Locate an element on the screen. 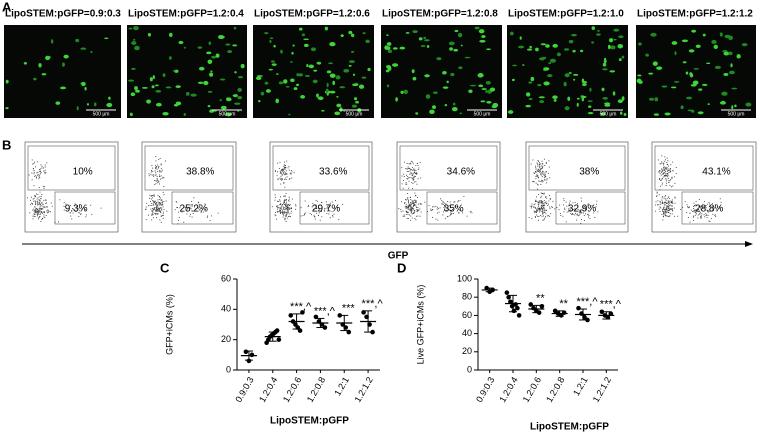 The width and height of the screenshot is (759, 433). flow-frame is located at coordinates (189, 187).